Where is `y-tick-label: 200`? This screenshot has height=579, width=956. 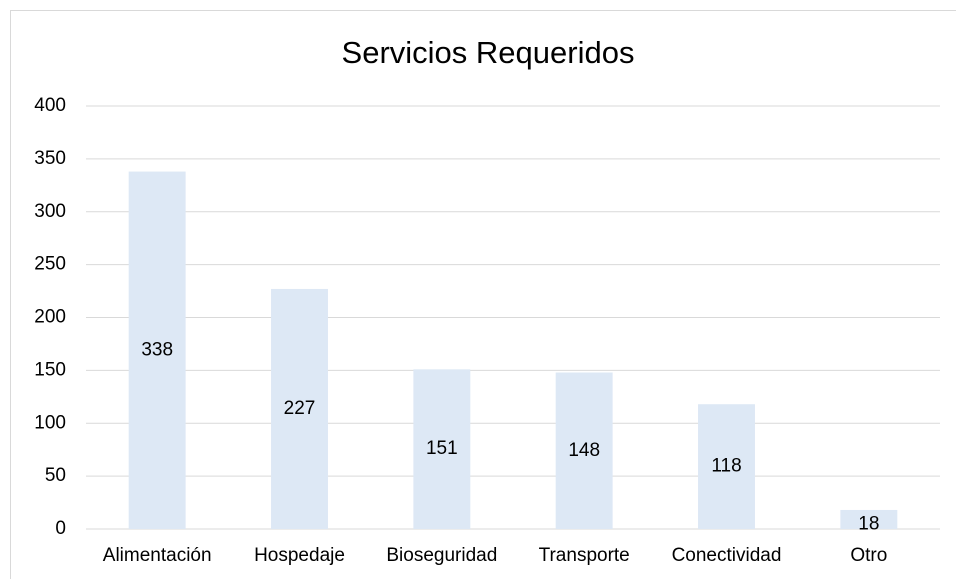
y-tick-label: 200 is located at coordinates (50, 317).